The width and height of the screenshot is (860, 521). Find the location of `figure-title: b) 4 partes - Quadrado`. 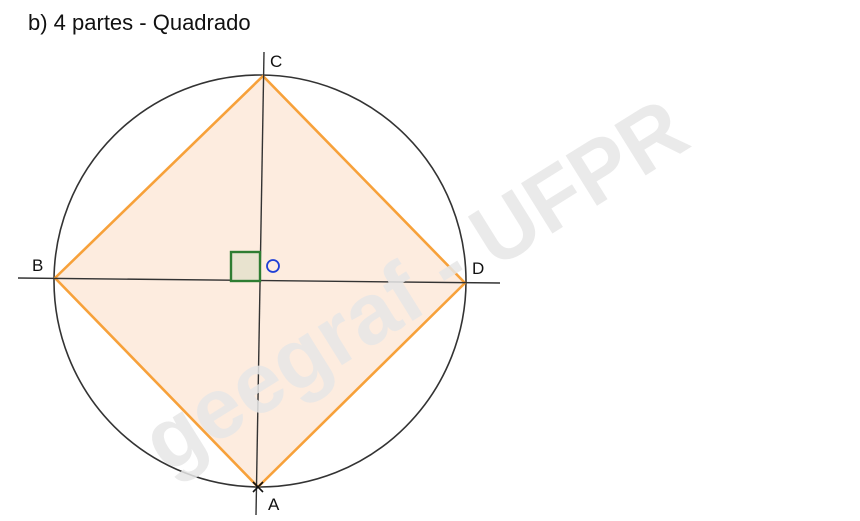

figure-title: b) 4 partes - Quadrado is located at coordinates (139, 22).